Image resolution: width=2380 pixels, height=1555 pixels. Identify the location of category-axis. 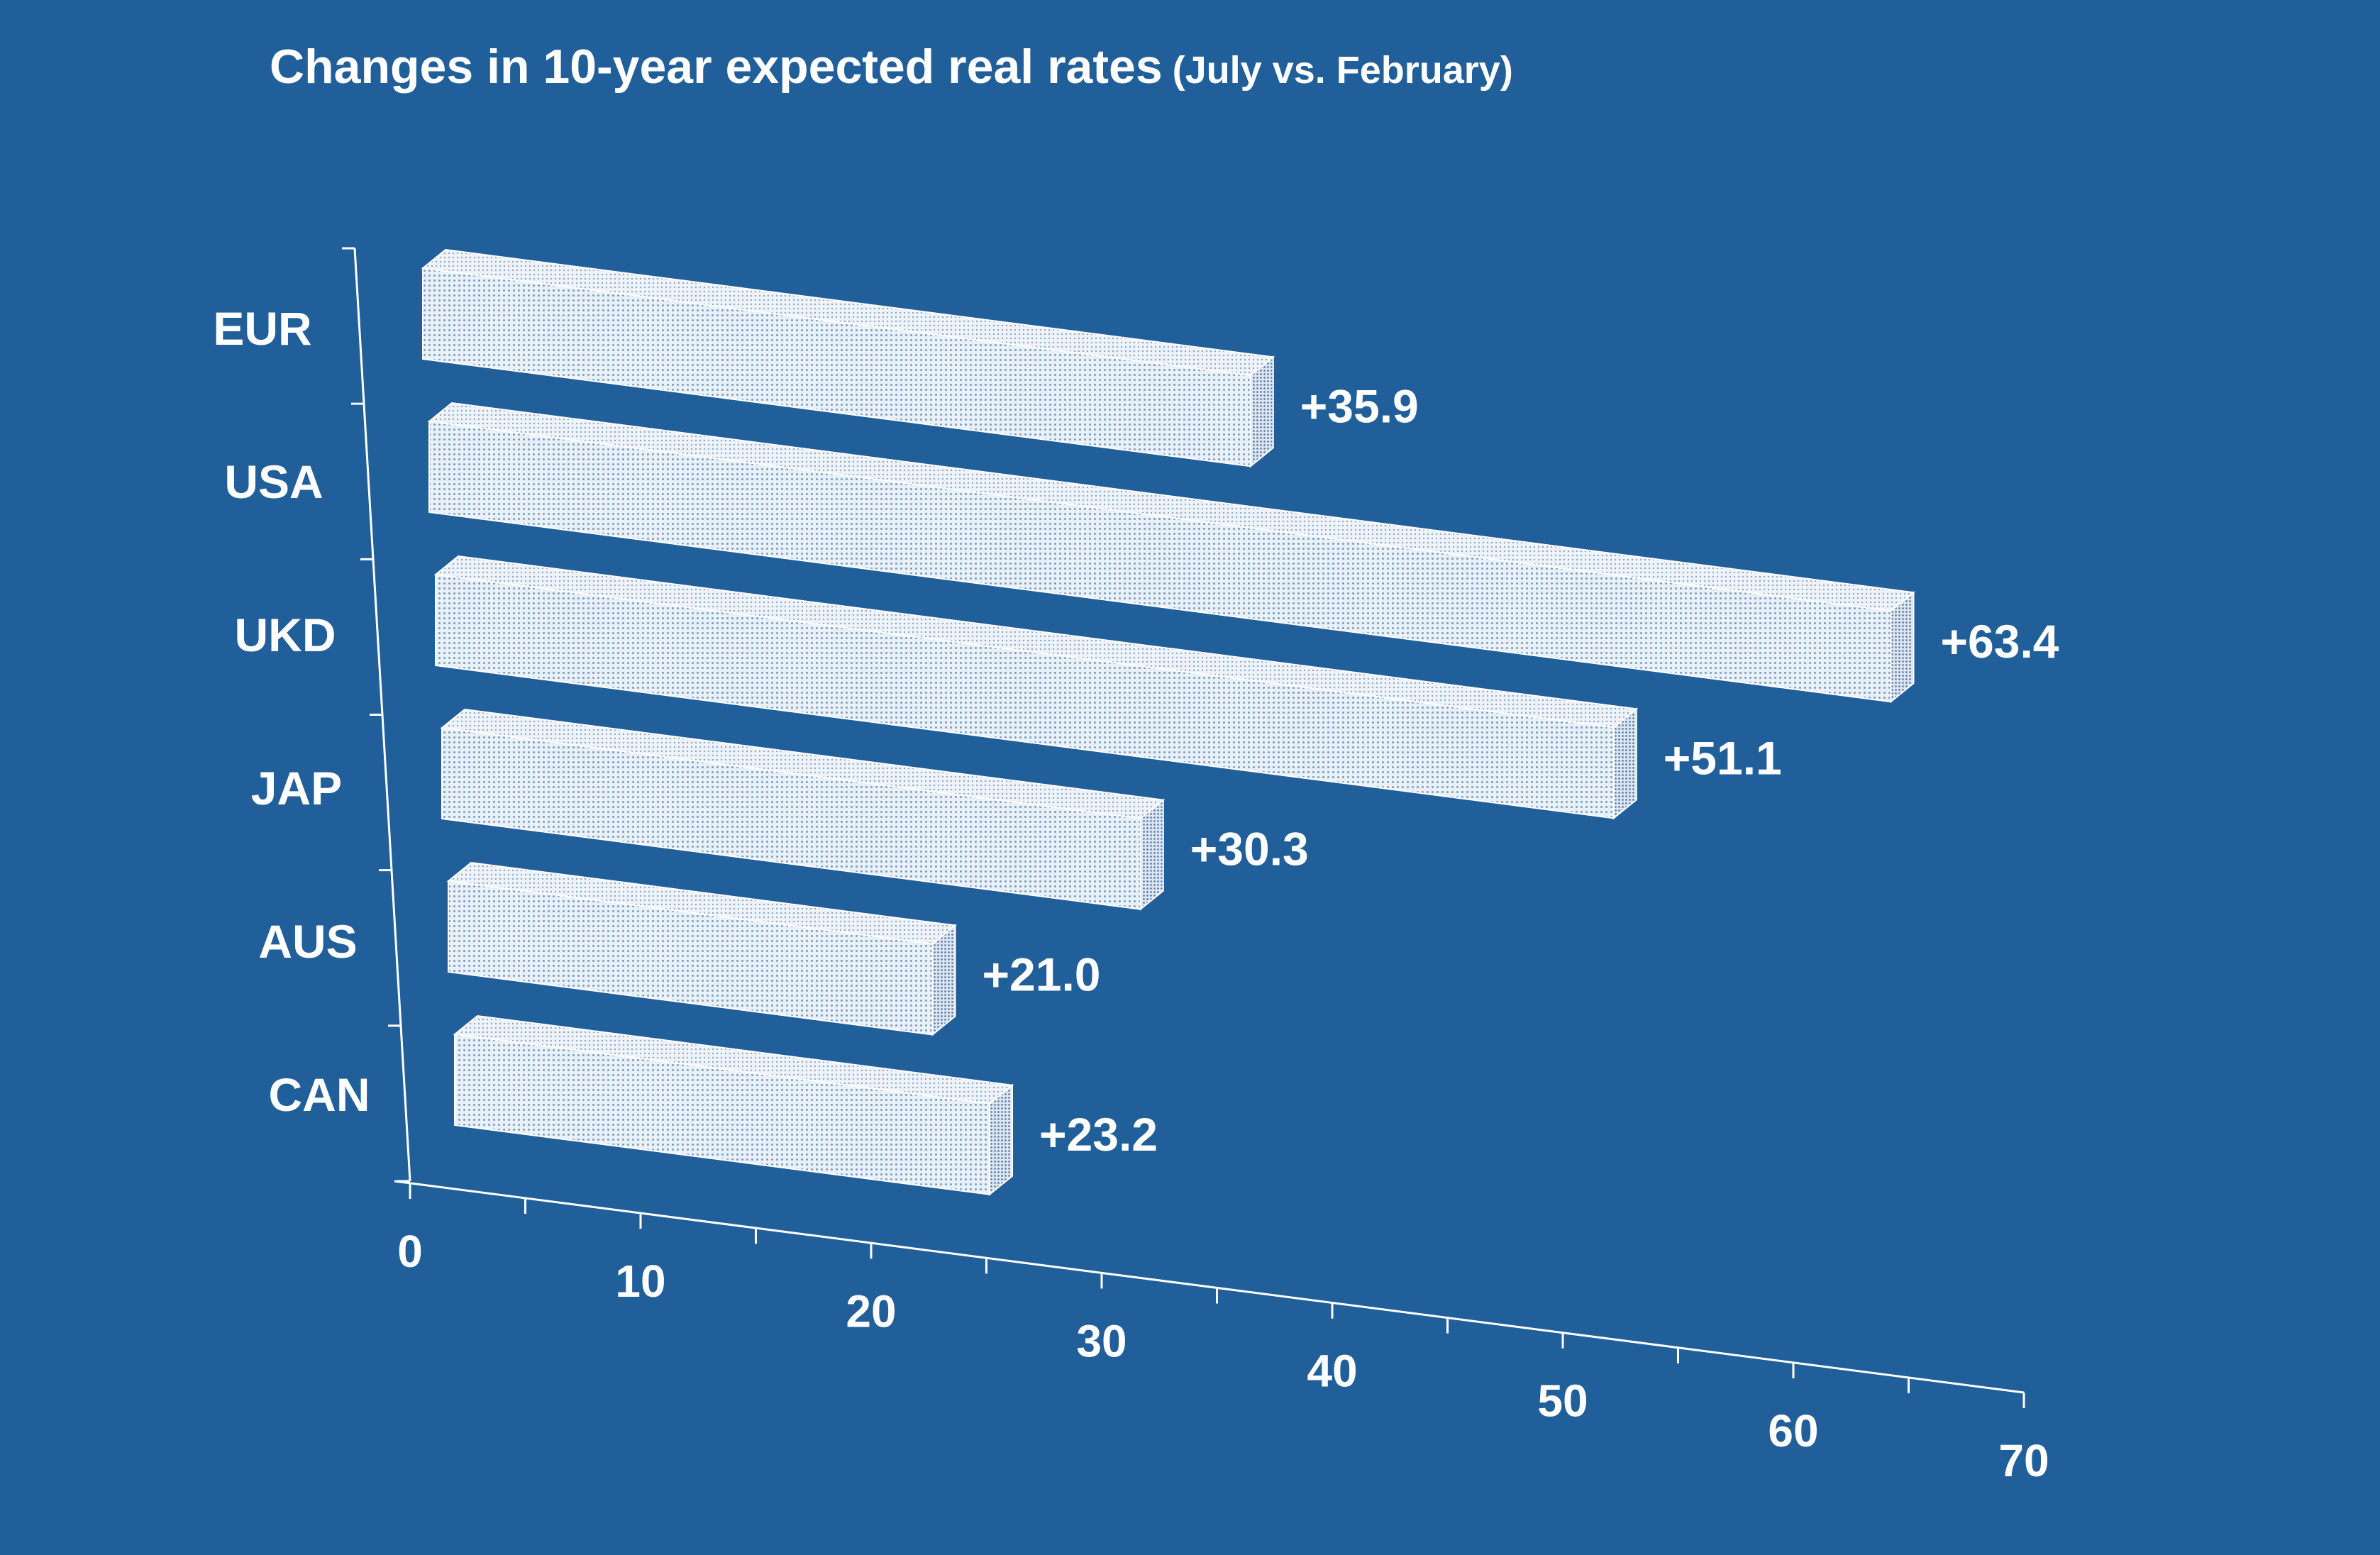
(376, 715).